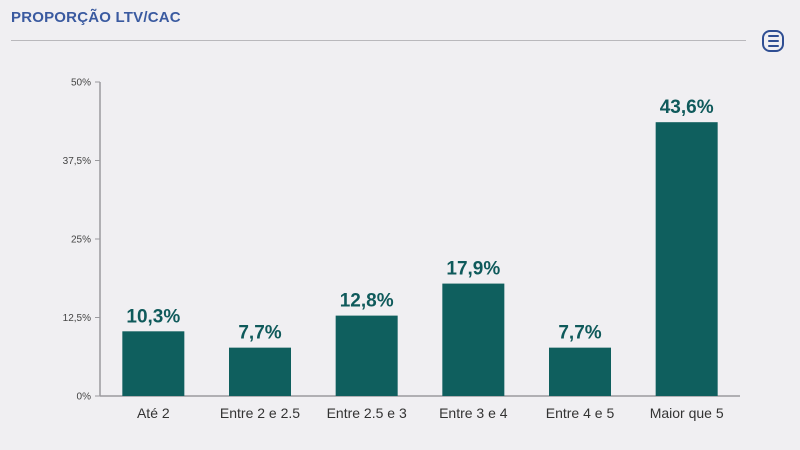  Describe the element at coordinates (84, 397) in the screenshot. I see `y-tick-label: 0%` at that location.